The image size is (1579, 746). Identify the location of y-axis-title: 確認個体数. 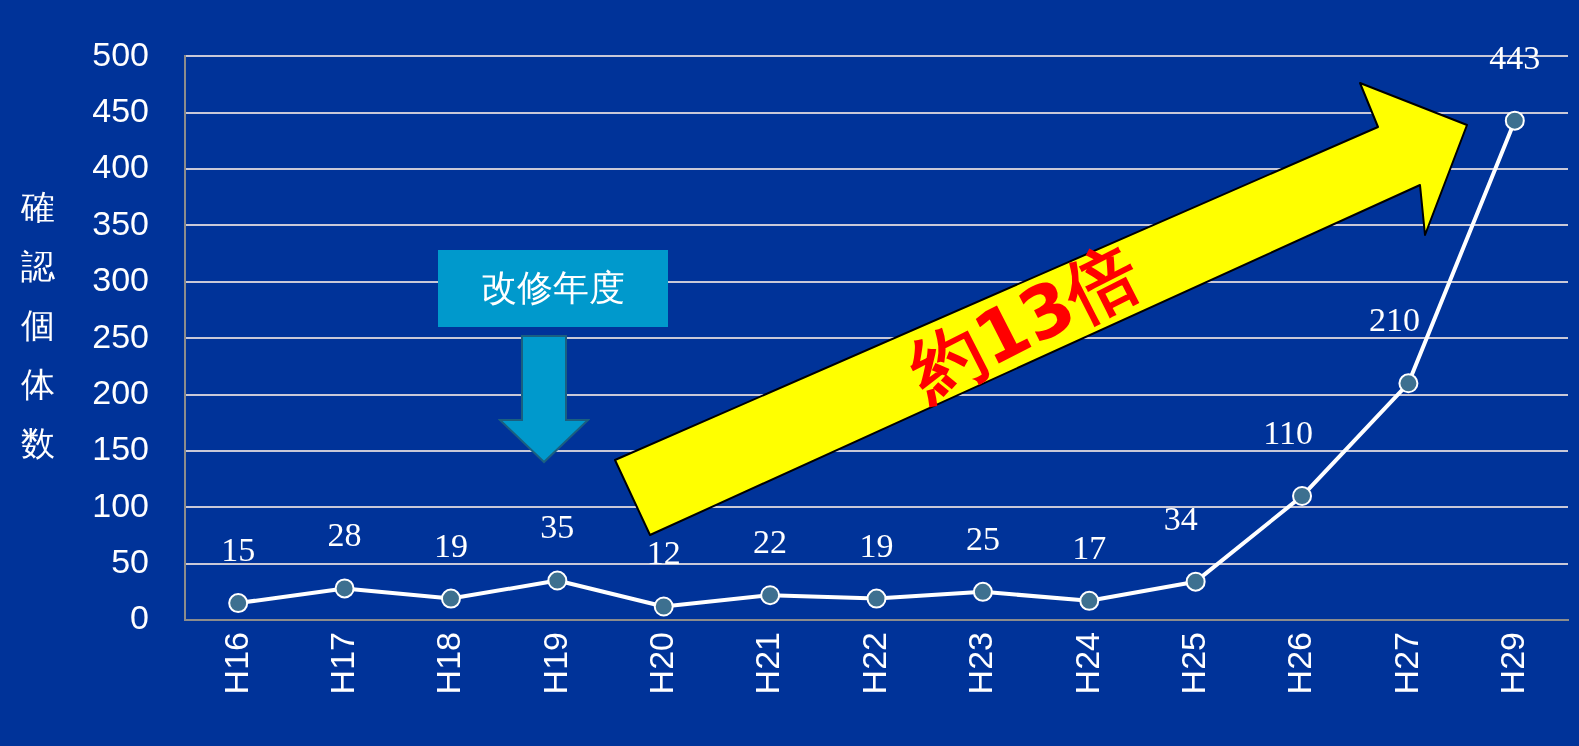
(38, 325).